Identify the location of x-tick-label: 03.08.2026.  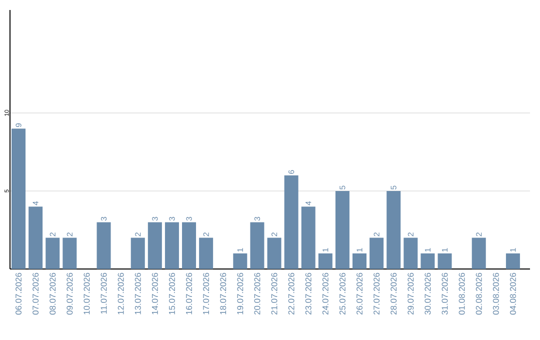
(495, 293).